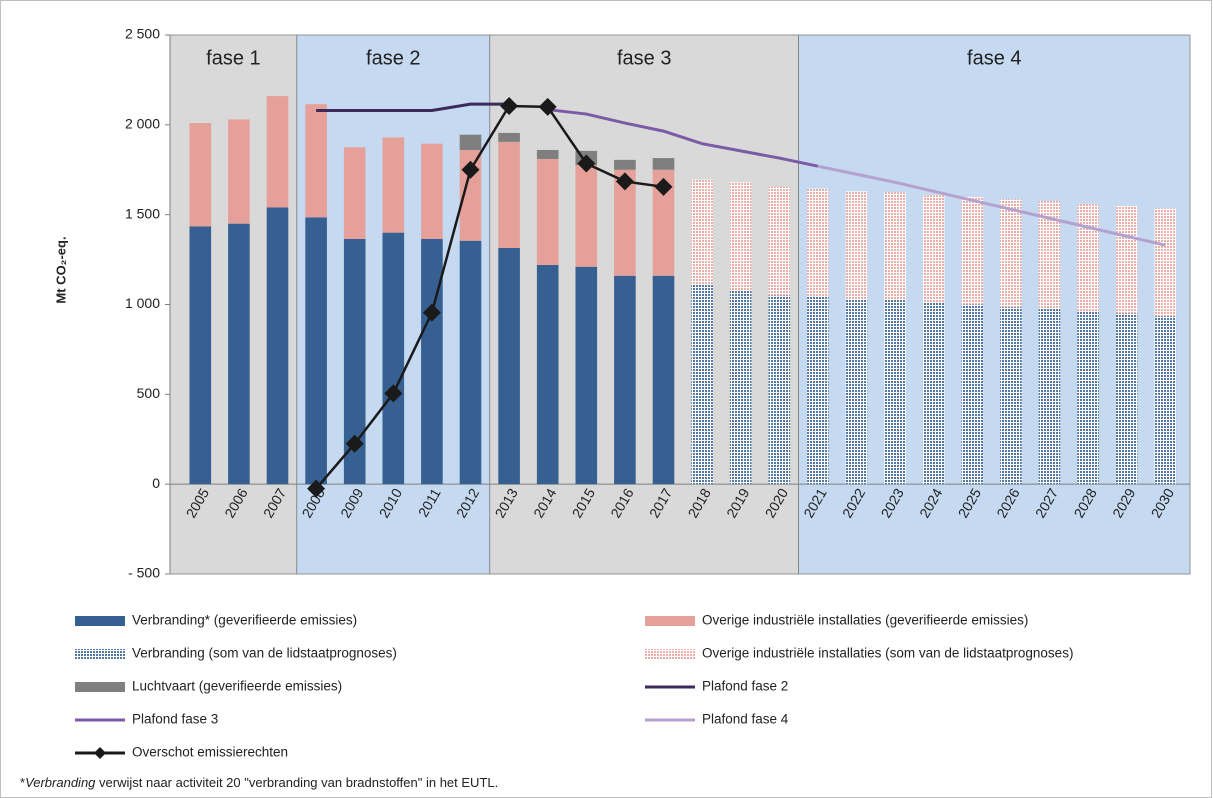 This screenshot has height=798, width=1213. Describe the element at coordinates (142, 124) in the screenshot. I see `y-tick-label: 2 000` at that location.